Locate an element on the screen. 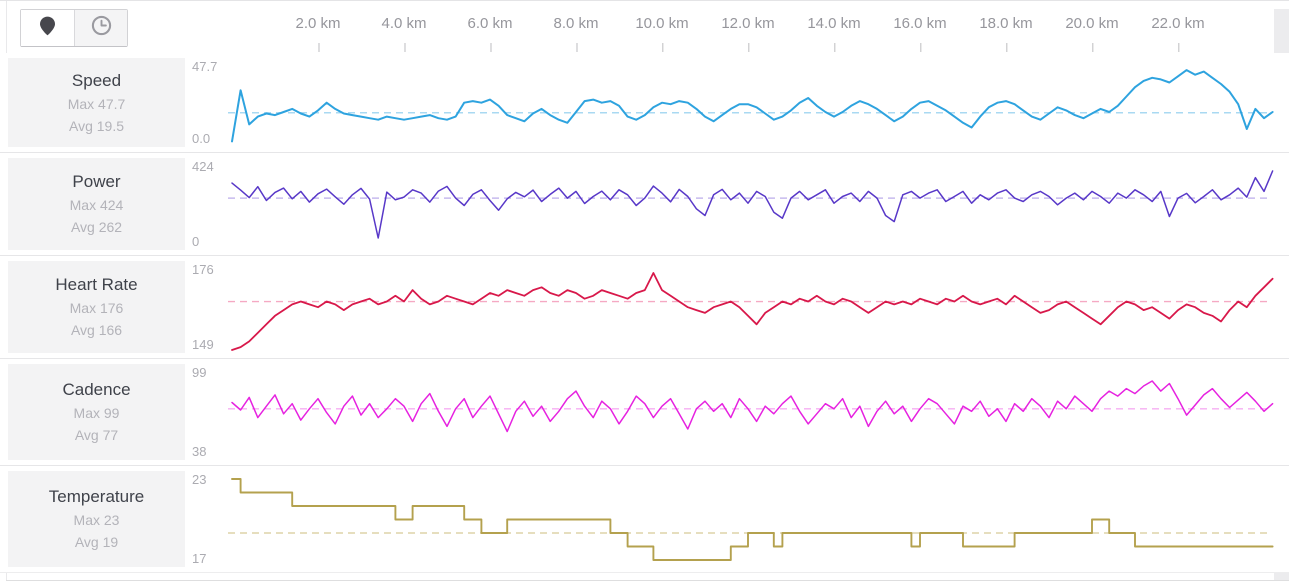 Image resolution: width=1289 pixels, height=588 pixels. temperature-stats-cell: Temperature Max 23 Avg 19 is located at coordinates (96, 519).